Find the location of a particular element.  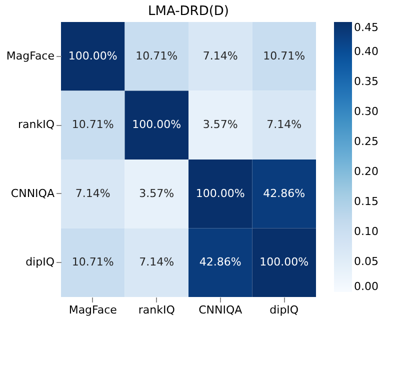

color-bar-label: 0.00 is located at coordinates (366, 286).